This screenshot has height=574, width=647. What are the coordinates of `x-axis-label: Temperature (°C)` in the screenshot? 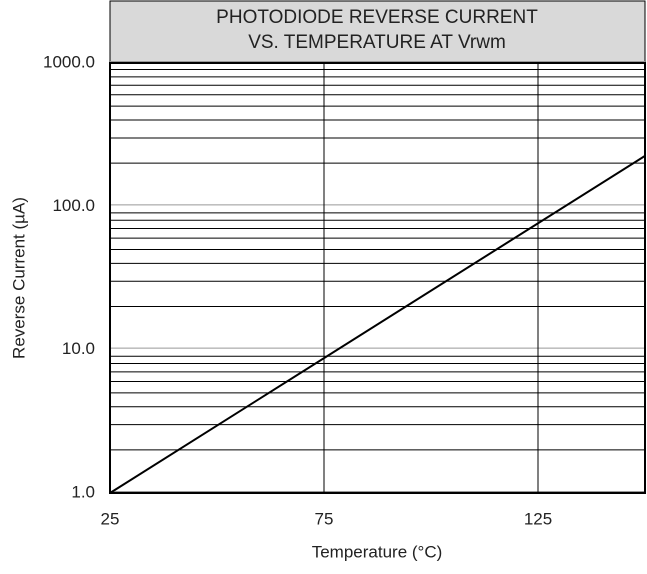 It's located at (377, 551).